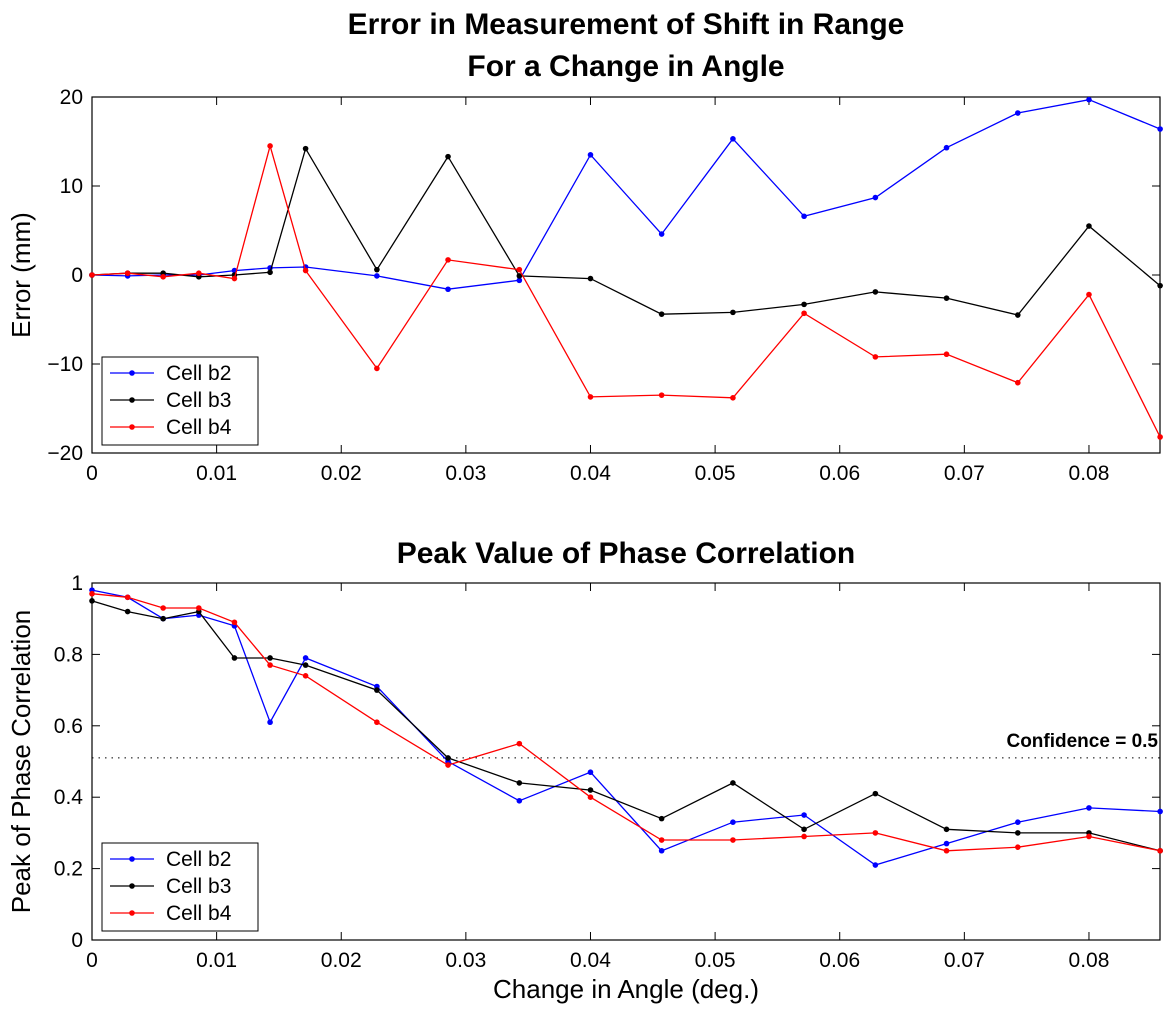  What do you see at coordinates (69, 797) in the screenshot?
I see `y-tick-label: 0.4` at bounding box center [69, 797].